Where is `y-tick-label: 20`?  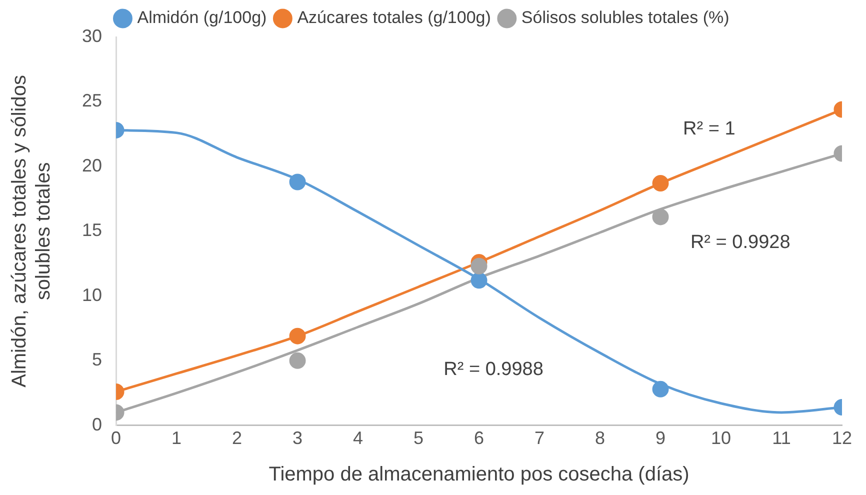 y-tick-label: 20 is located at coordinates (92, 165).